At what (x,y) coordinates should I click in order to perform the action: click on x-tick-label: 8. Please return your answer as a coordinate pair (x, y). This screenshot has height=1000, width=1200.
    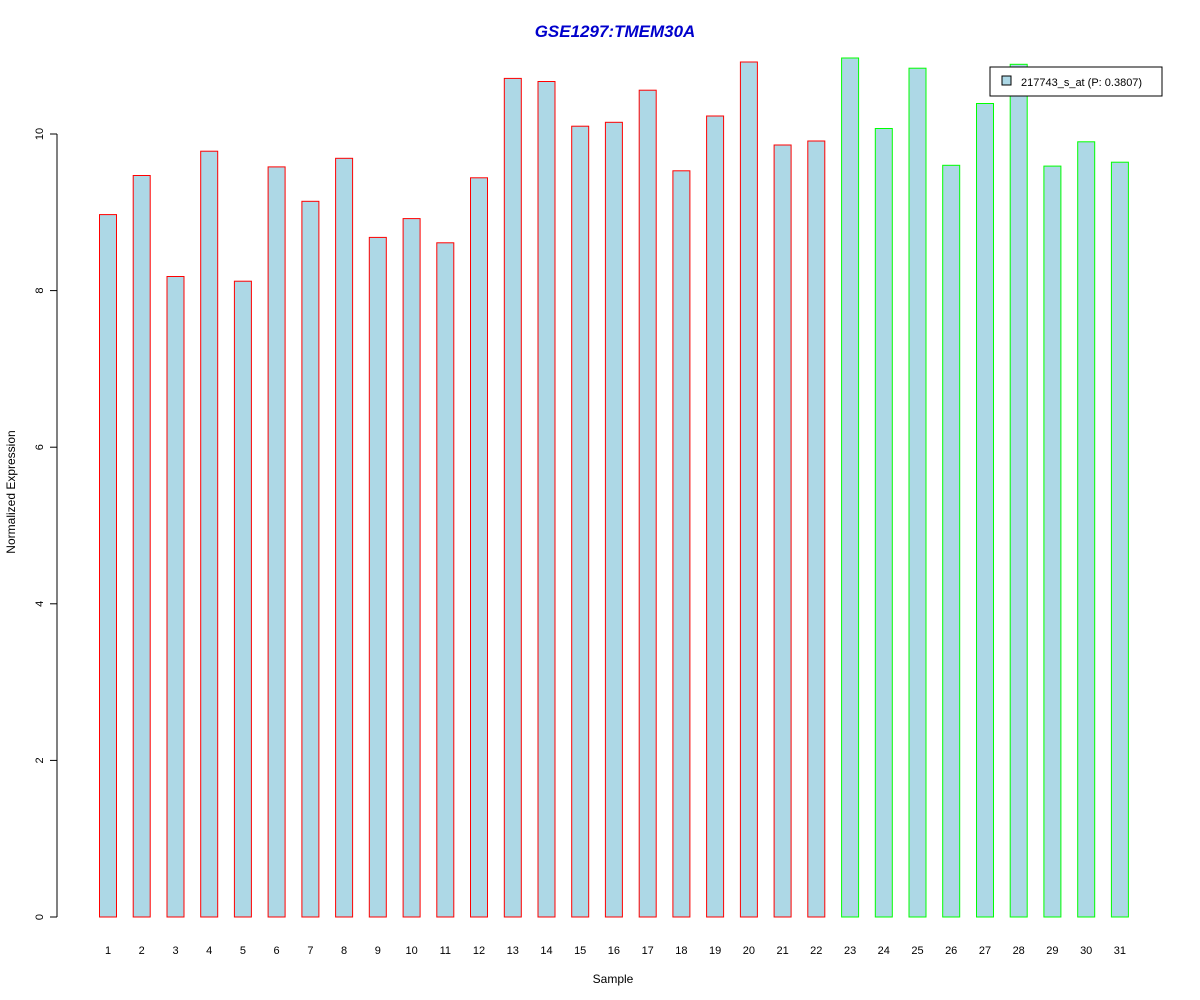
    Looking at the image, I should click on (344, 951).